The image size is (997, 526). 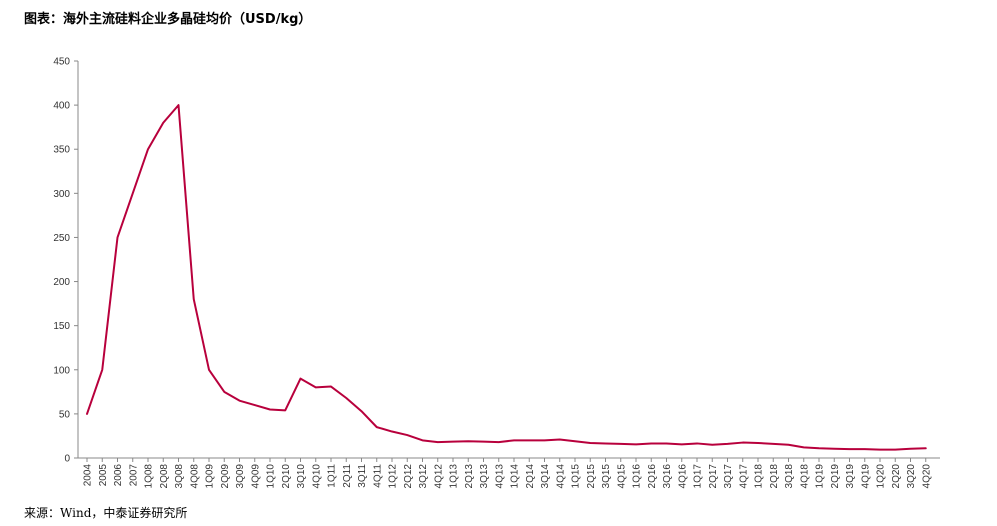 What do you see at coordinates (728, 476) in the screenshot?
I see `x-tick-label: 3Q17` at bounding box center [728, 476].